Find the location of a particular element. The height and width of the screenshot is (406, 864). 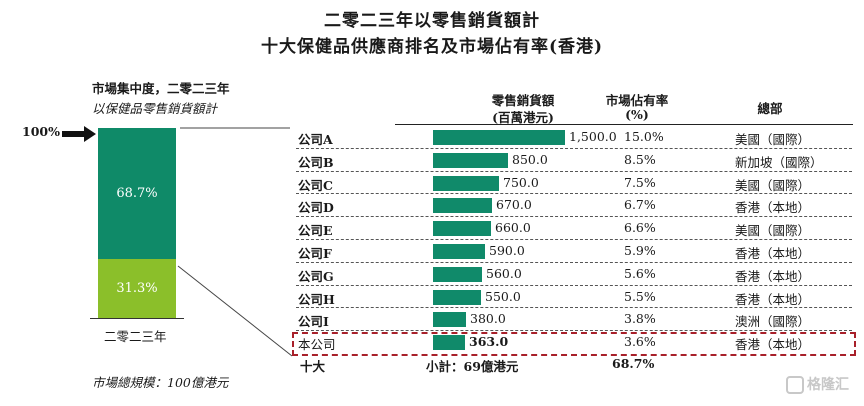

sales-value-label: 560.0 is located at coordinates (504, 273).